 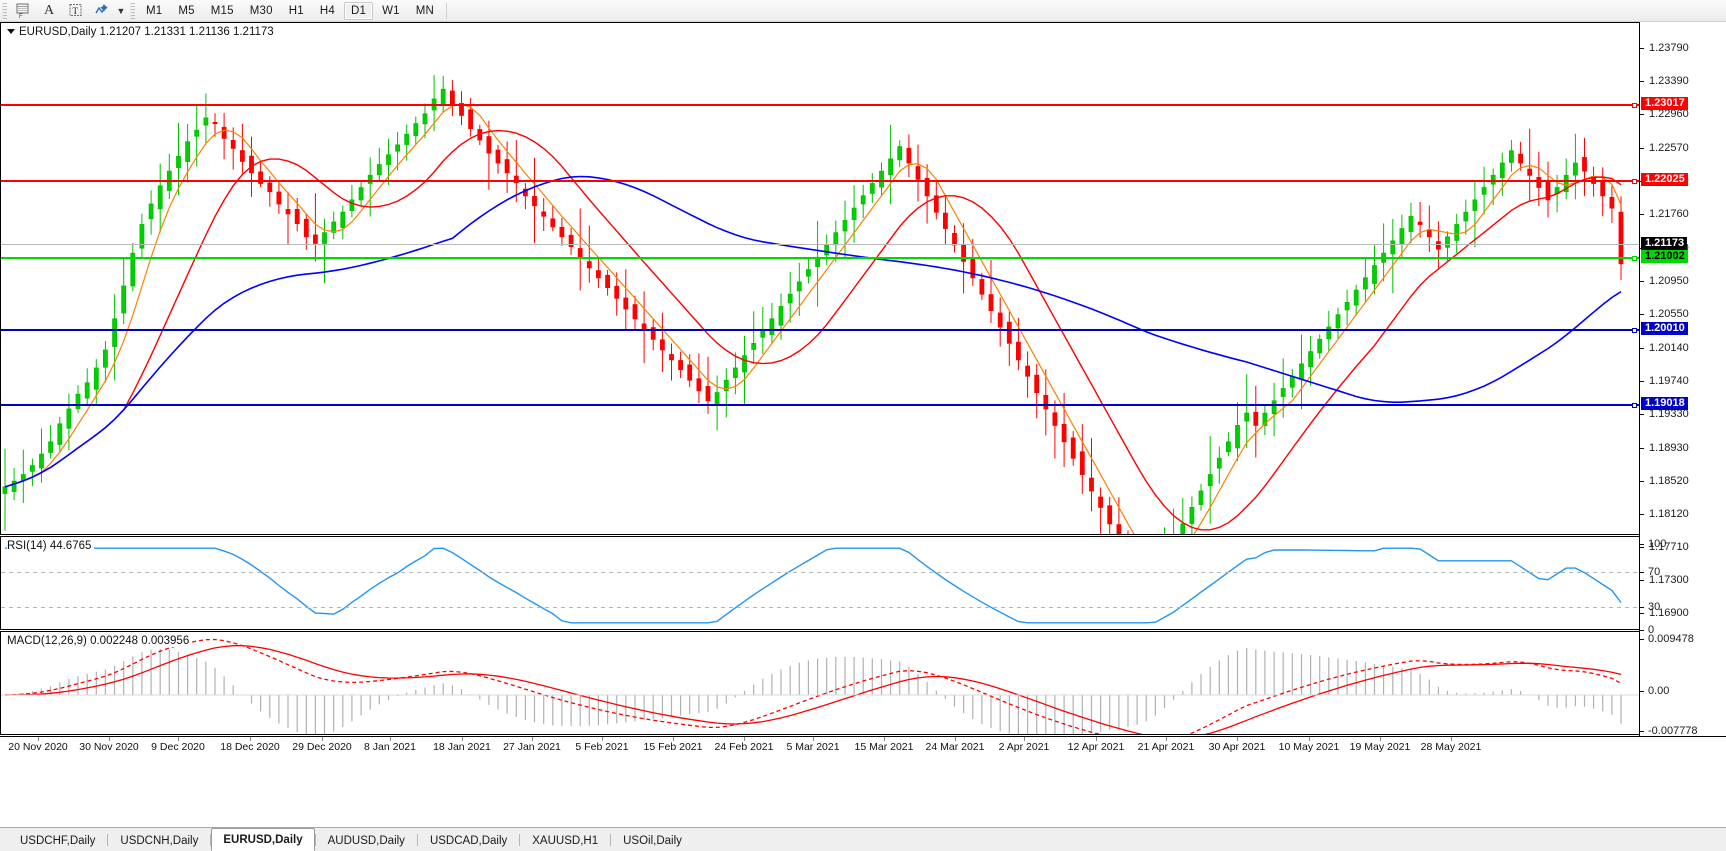 What do you see at coordinates (58, 840) in the screenshot?
I see `tab-usdchf-daily: USDCHF,Daily` at bounding box center [58, 840].